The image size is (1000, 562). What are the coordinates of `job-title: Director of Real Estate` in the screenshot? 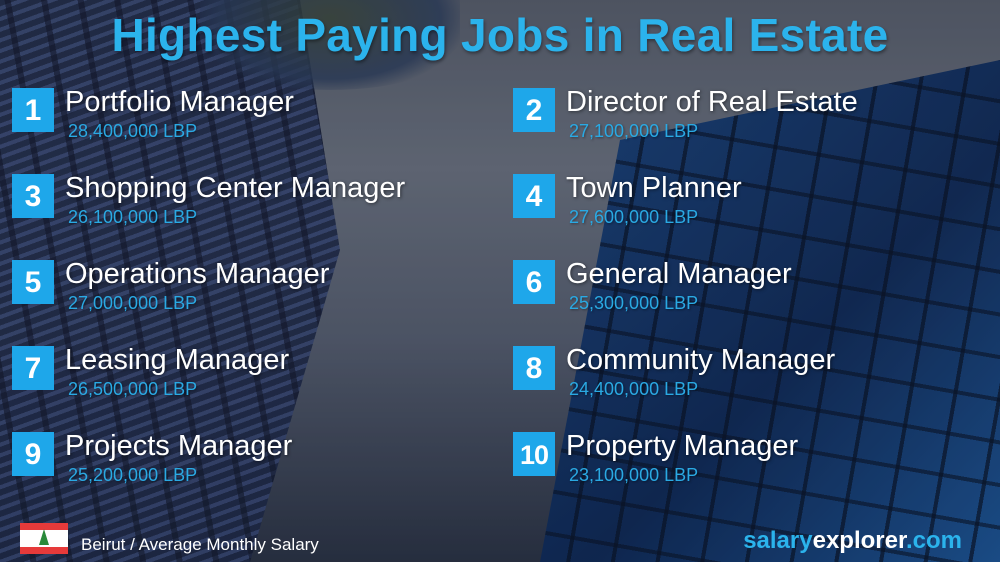 It's located at (712, 102).